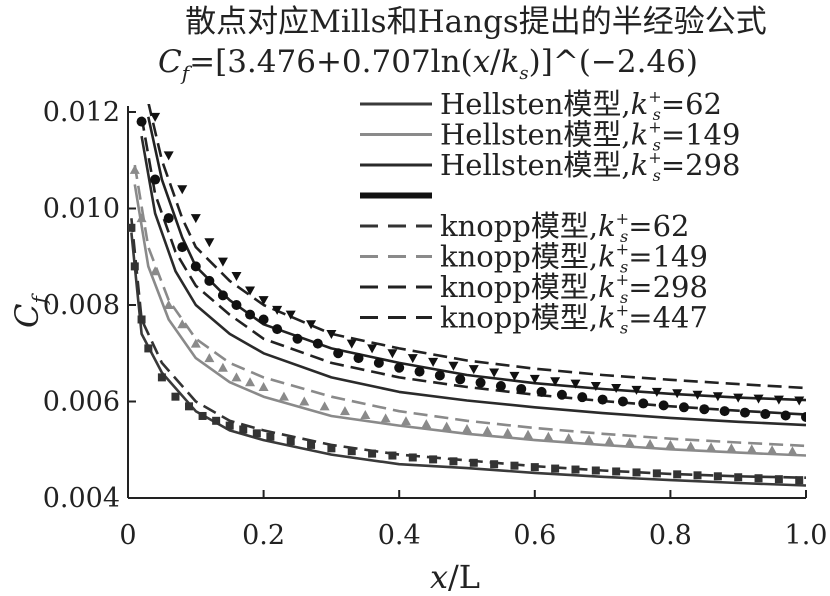  I want to click on legend-label: knopp模型,k+ s=62, so click(564, 227).